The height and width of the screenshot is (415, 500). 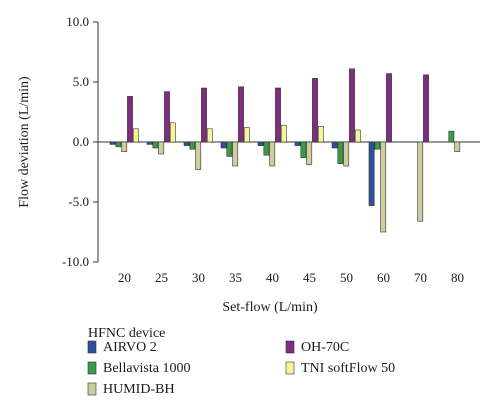 What do you see at coordinates (130, 347) in the screenshot?
I see `legend-label-airvo-2: AIRVO 2` at bounding box center [130, 347].